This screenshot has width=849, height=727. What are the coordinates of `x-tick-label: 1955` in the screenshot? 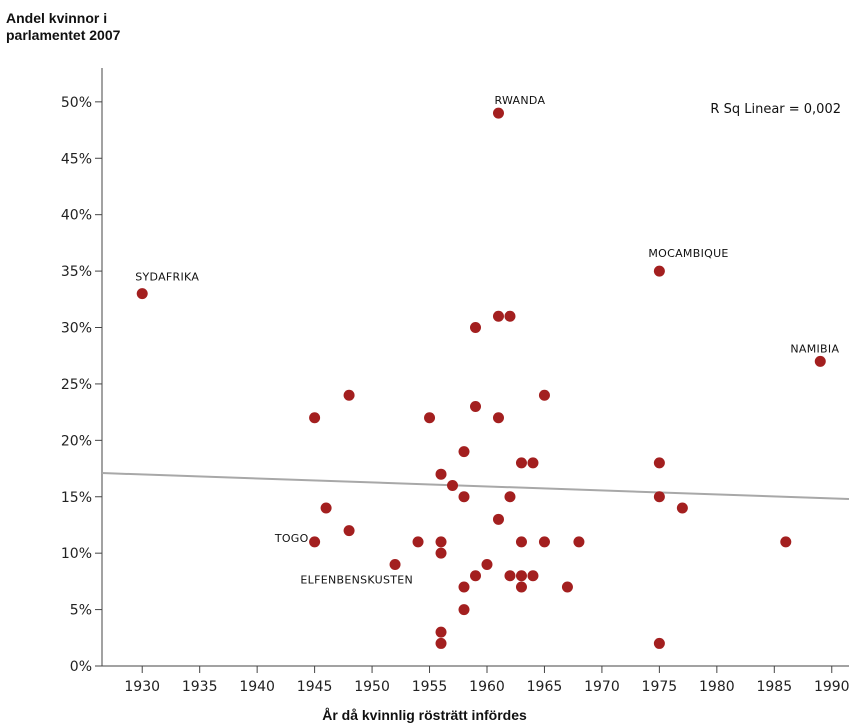 It's located at (430, 687).